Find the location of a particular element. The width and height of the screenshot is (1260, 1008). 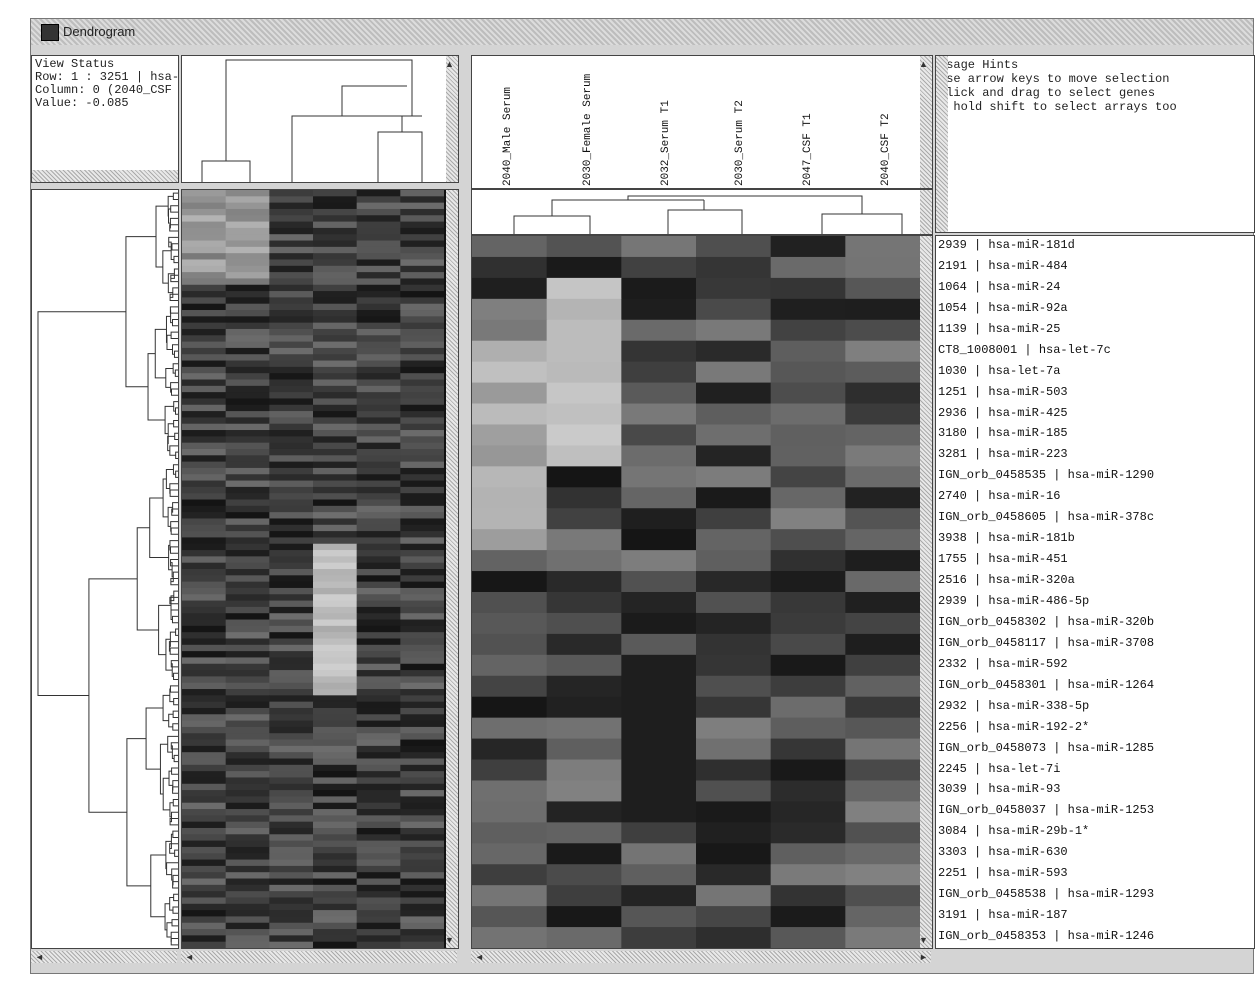

row-label: 3938 | hsa-miR-181b is located at coordinates (1006, 538).